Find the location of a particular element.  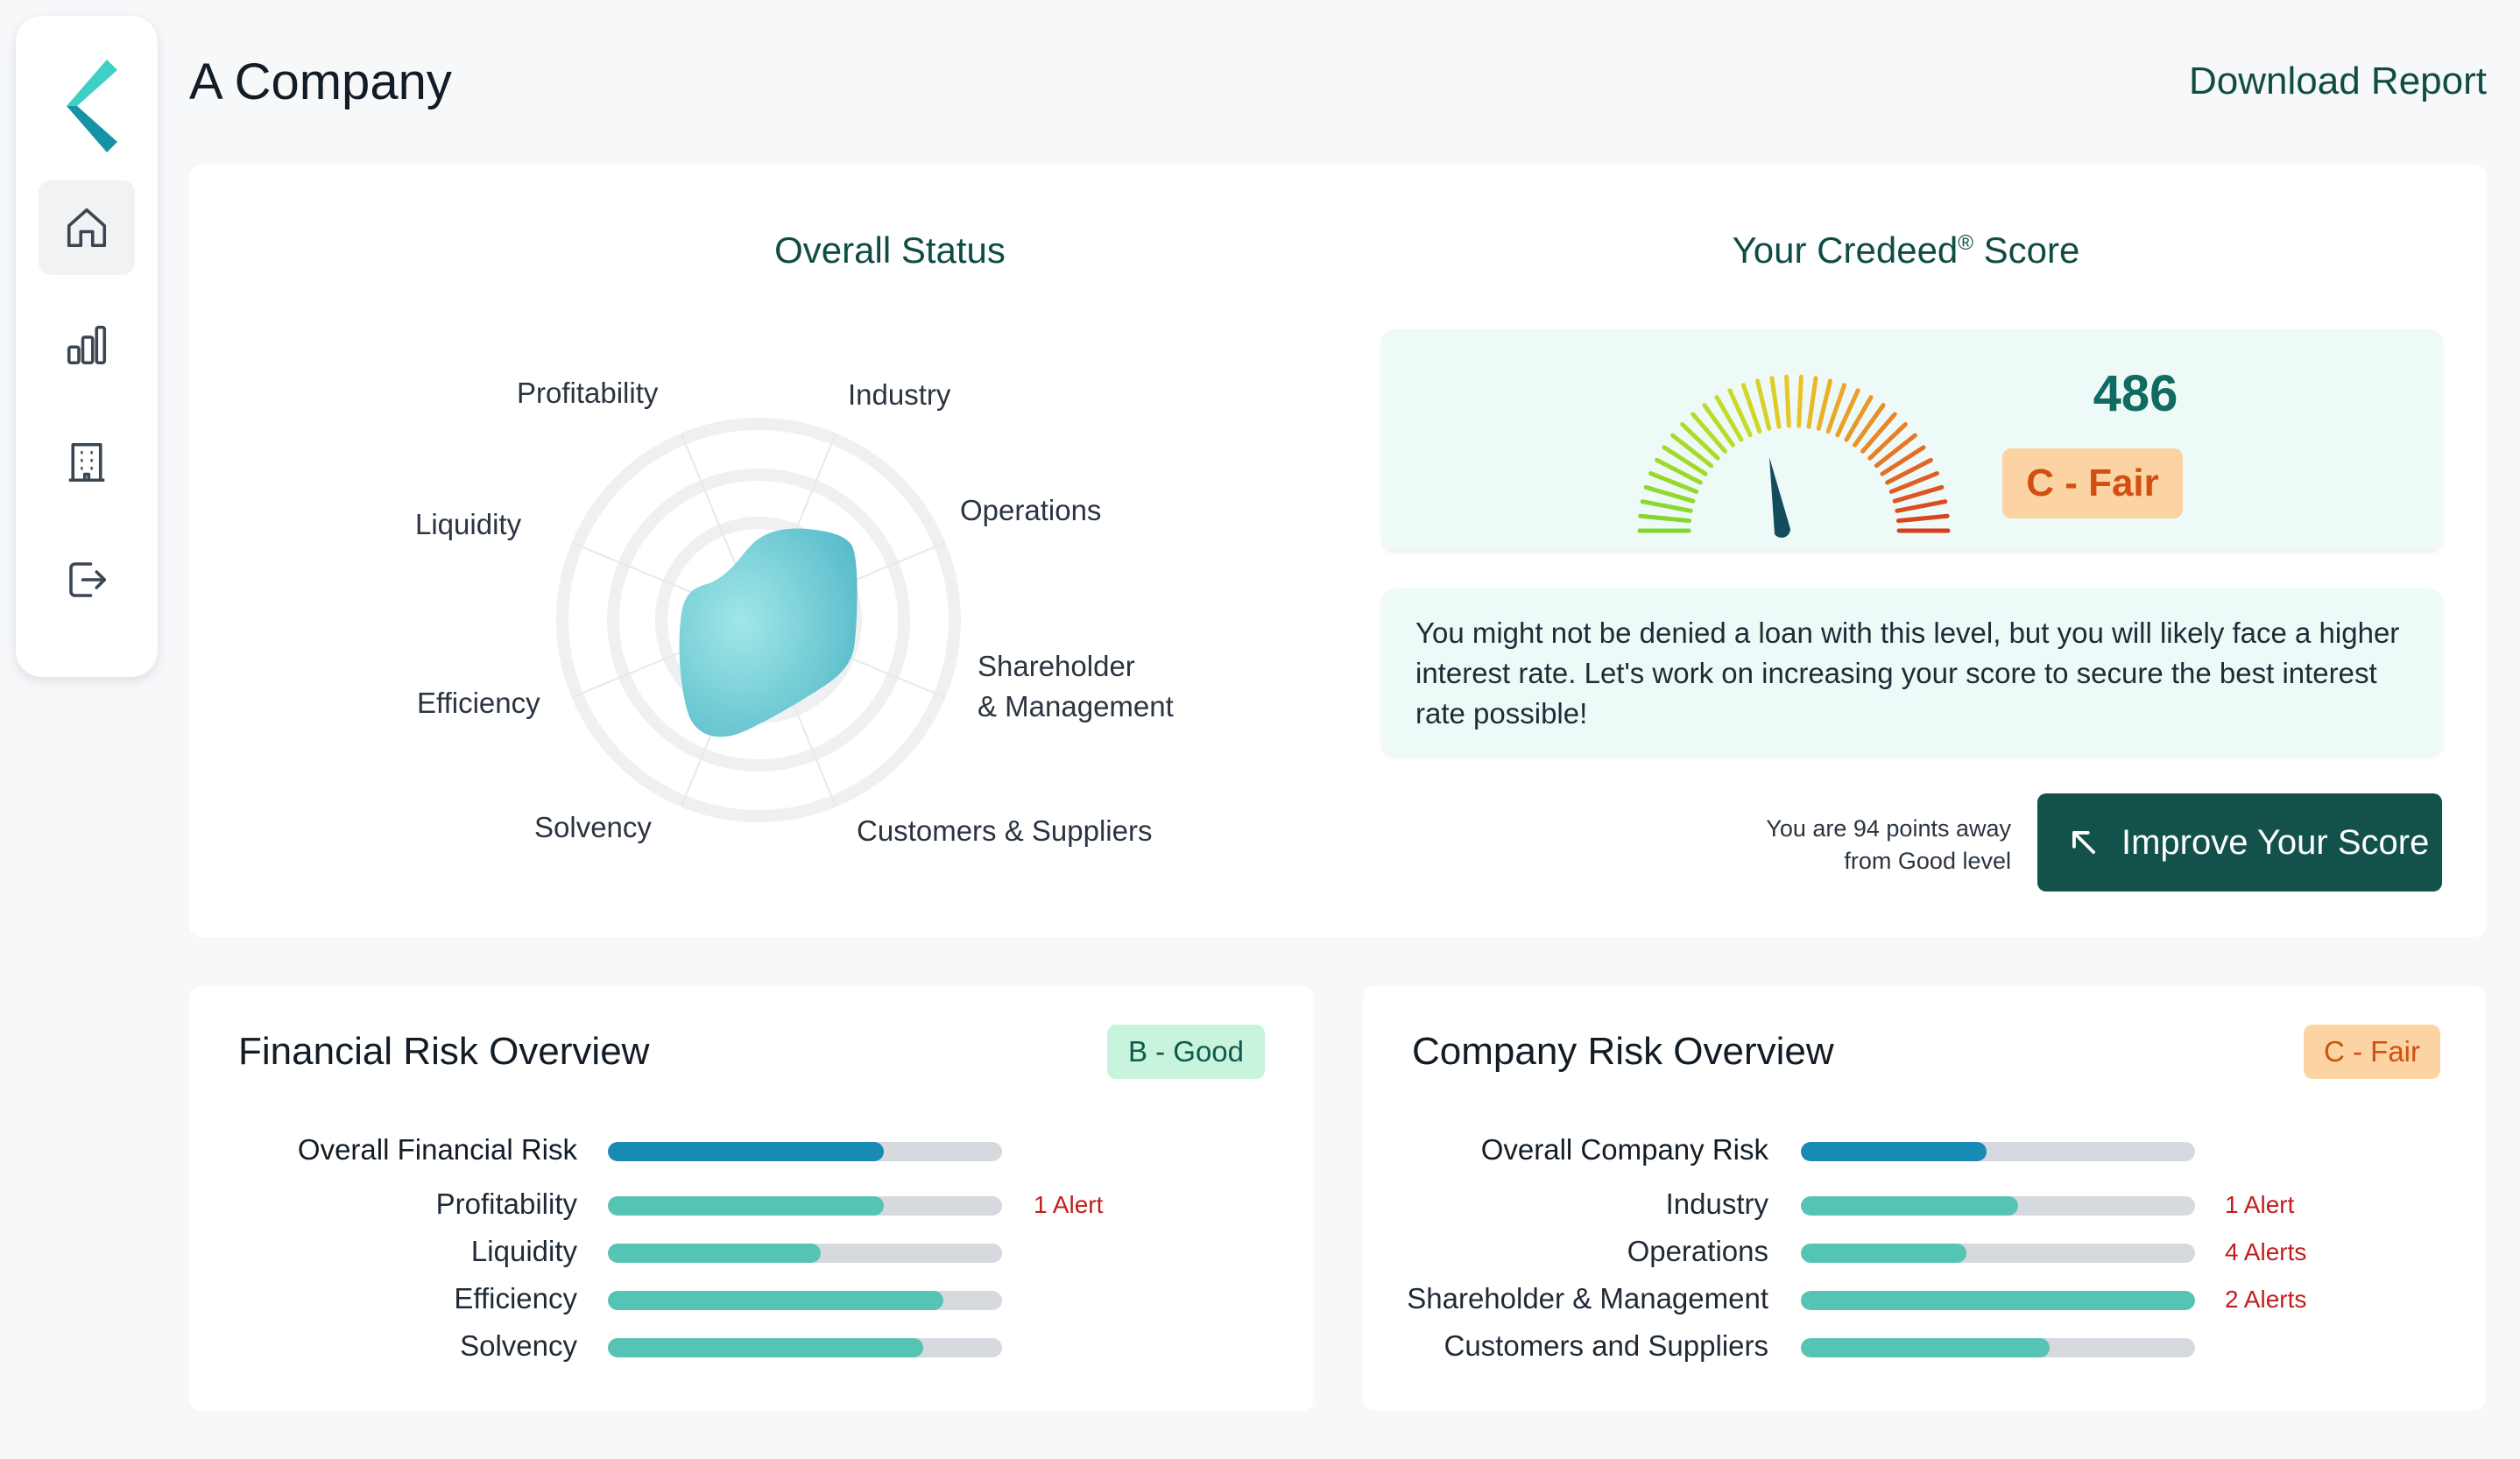

sidebar-item-analytics is located at coordinates (87, 345).